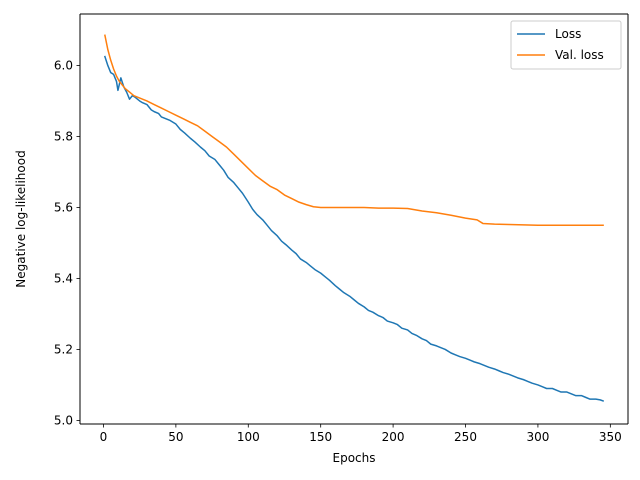 The width and height of the screenshot is (640, 480). Describe the element at coordinates (104, 437) in the screenshot. I see `x-tick-label: 0` at that location.